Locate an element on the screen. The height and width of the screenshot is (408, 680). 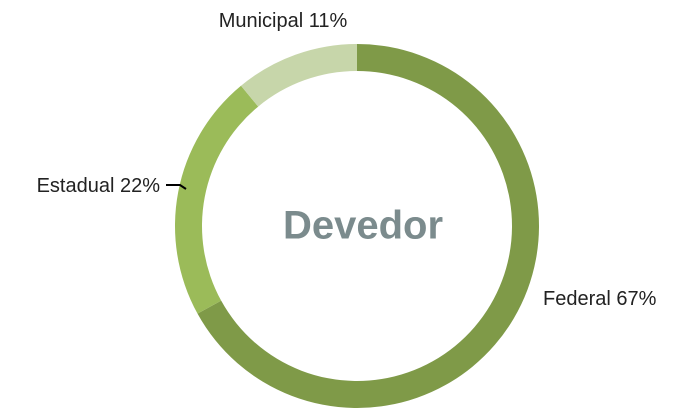
data-label: Municipal 11% is located at coordinates (283, 21).